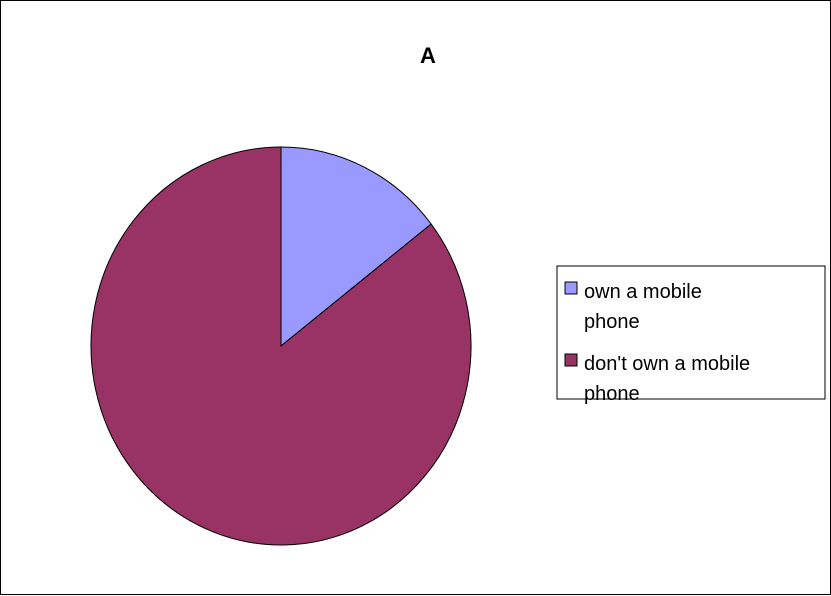 The height and width of the screenshot is (596, 831). I want to click on legend: own a mobile phone don't own a mobile phone, so click(691, 335).